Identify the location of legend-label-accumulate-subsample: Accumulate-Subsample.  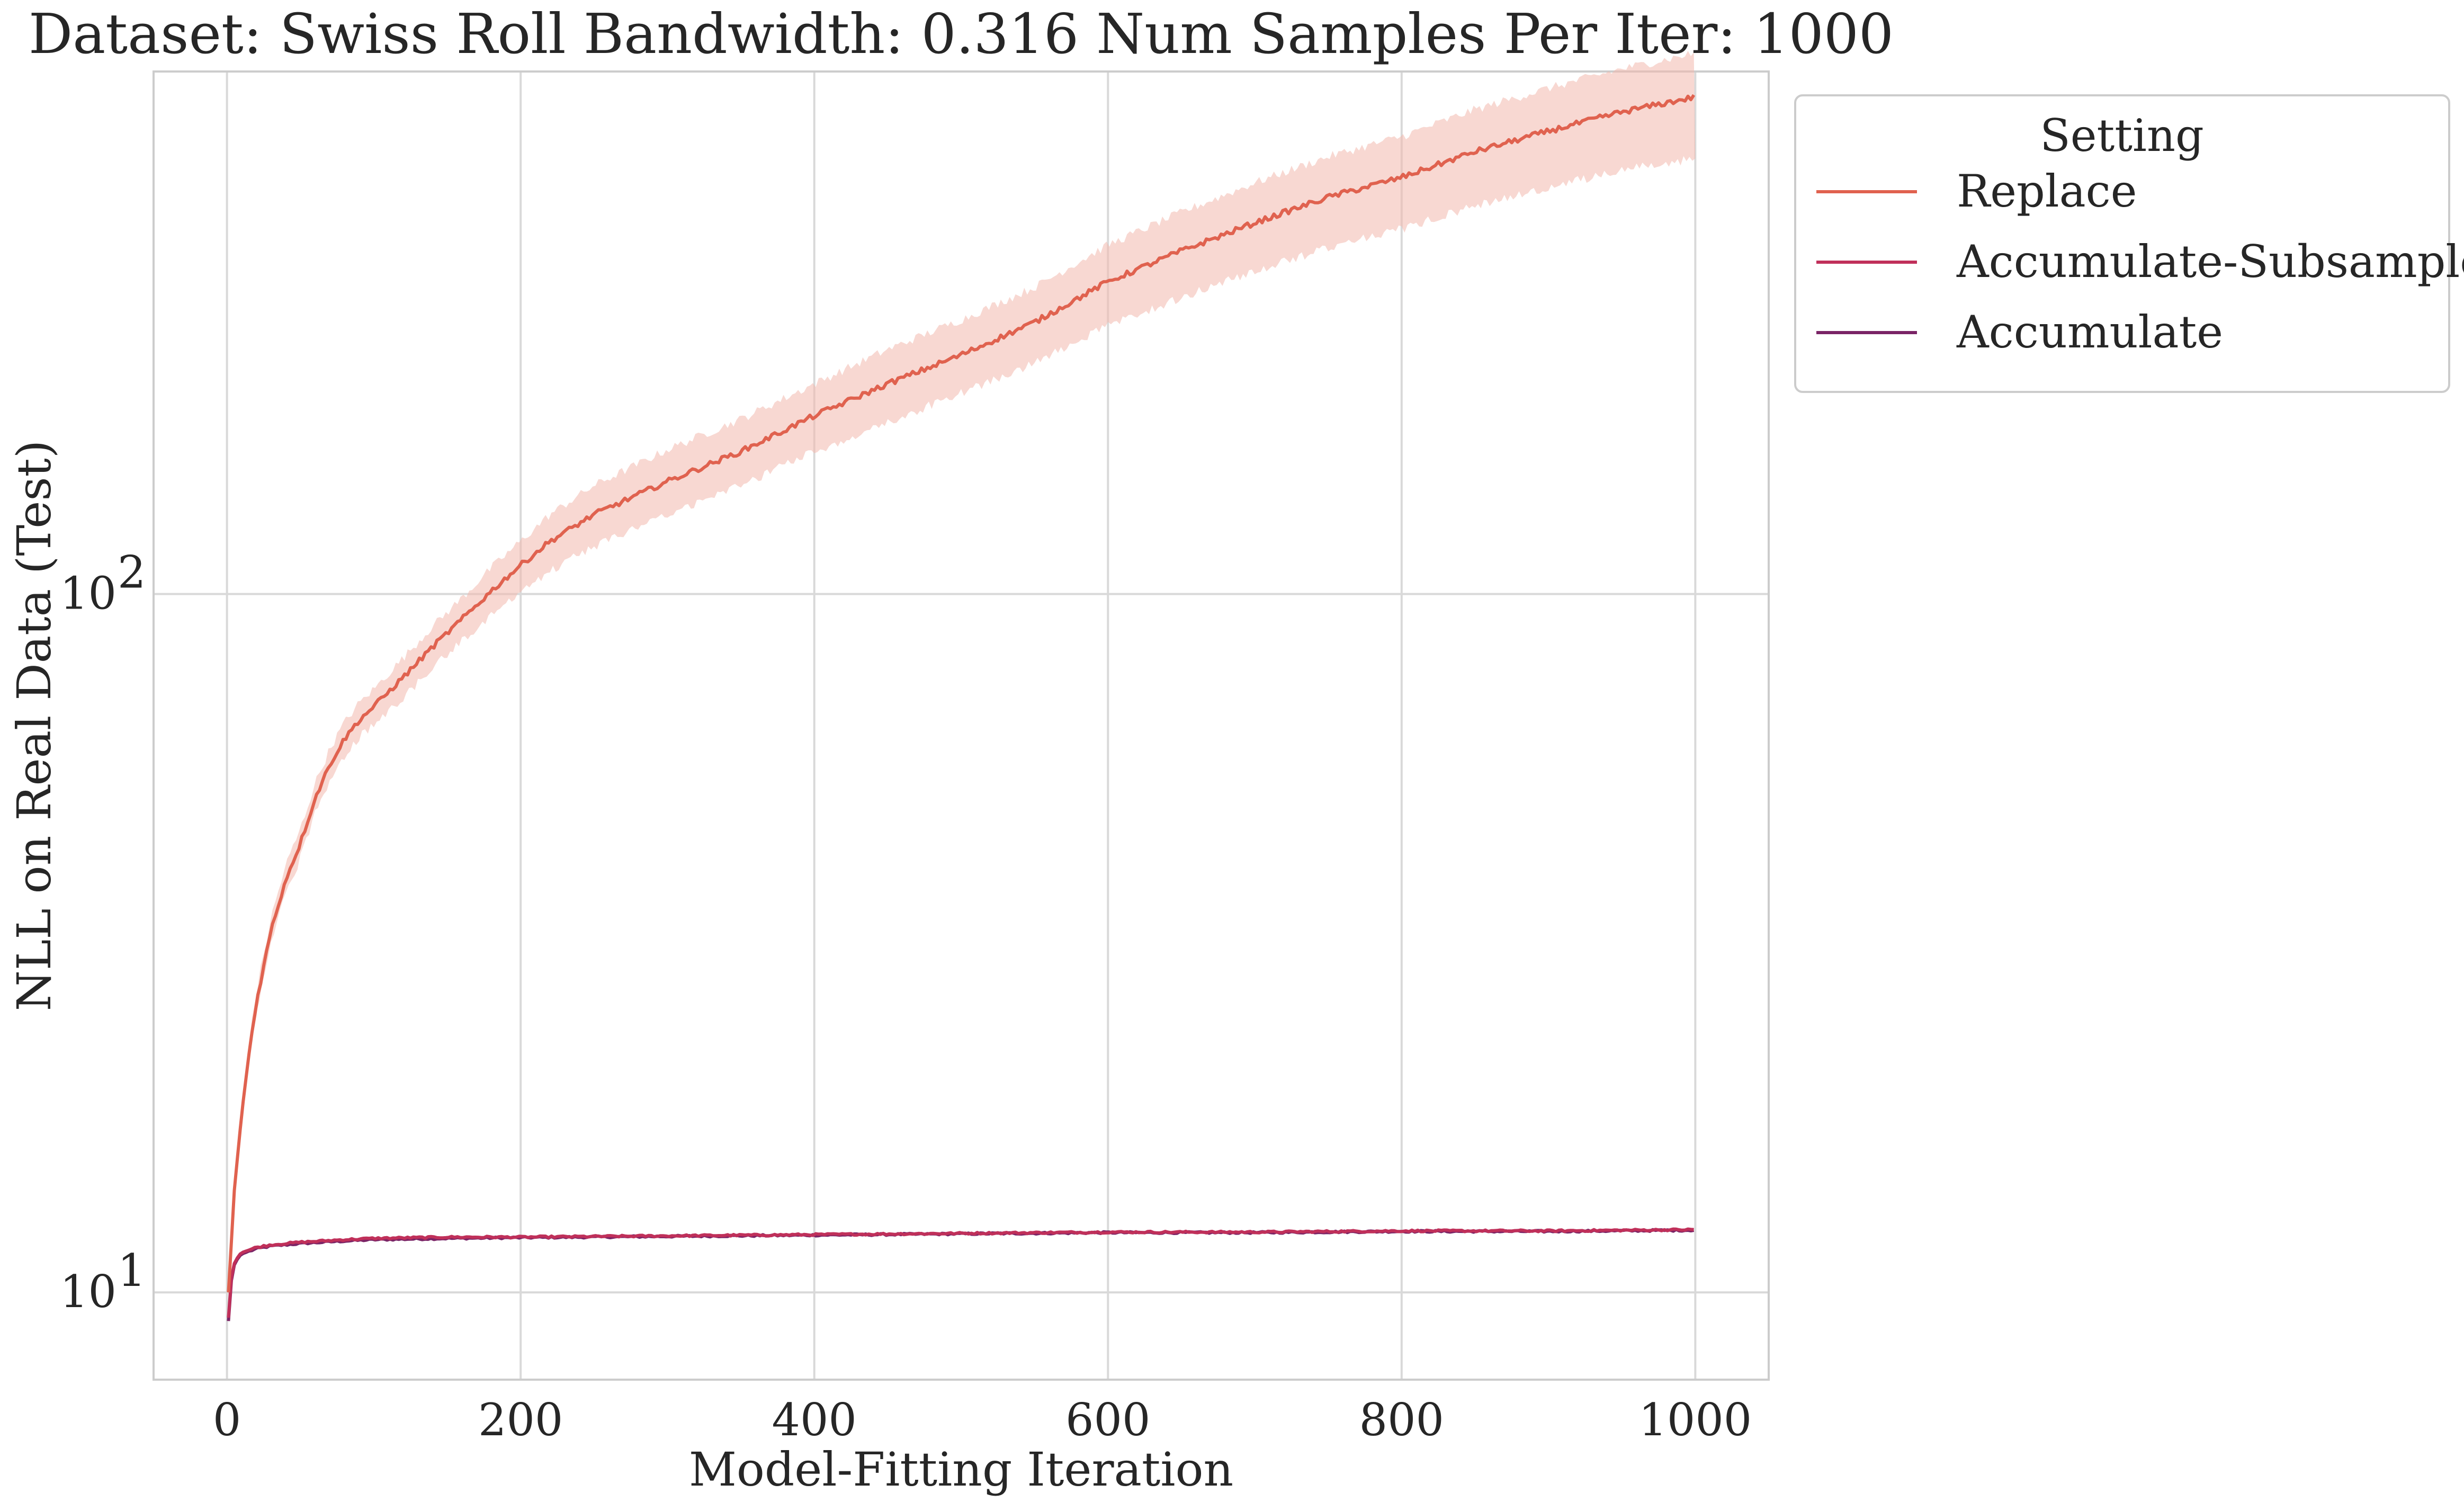
(2210, 262).